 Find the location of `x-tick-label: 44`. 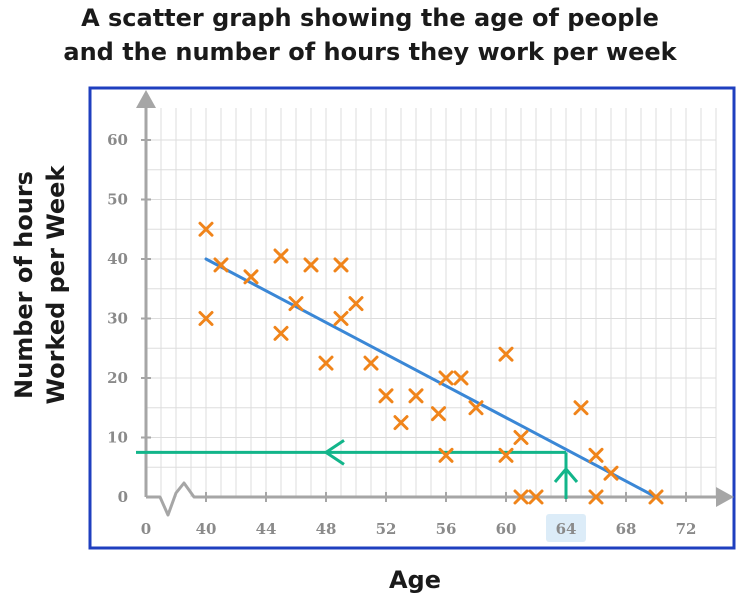

x-tick-label: 44 is located at coordinates (266, 529).